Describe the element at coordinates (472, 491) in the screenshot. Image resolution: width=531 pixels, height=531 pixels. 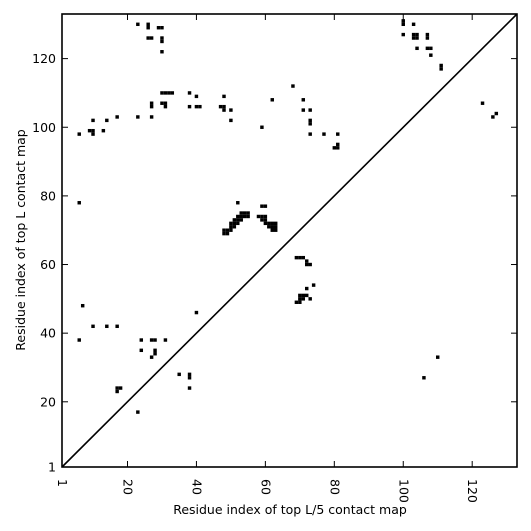
I see `x-tick-label: 120` at that location.